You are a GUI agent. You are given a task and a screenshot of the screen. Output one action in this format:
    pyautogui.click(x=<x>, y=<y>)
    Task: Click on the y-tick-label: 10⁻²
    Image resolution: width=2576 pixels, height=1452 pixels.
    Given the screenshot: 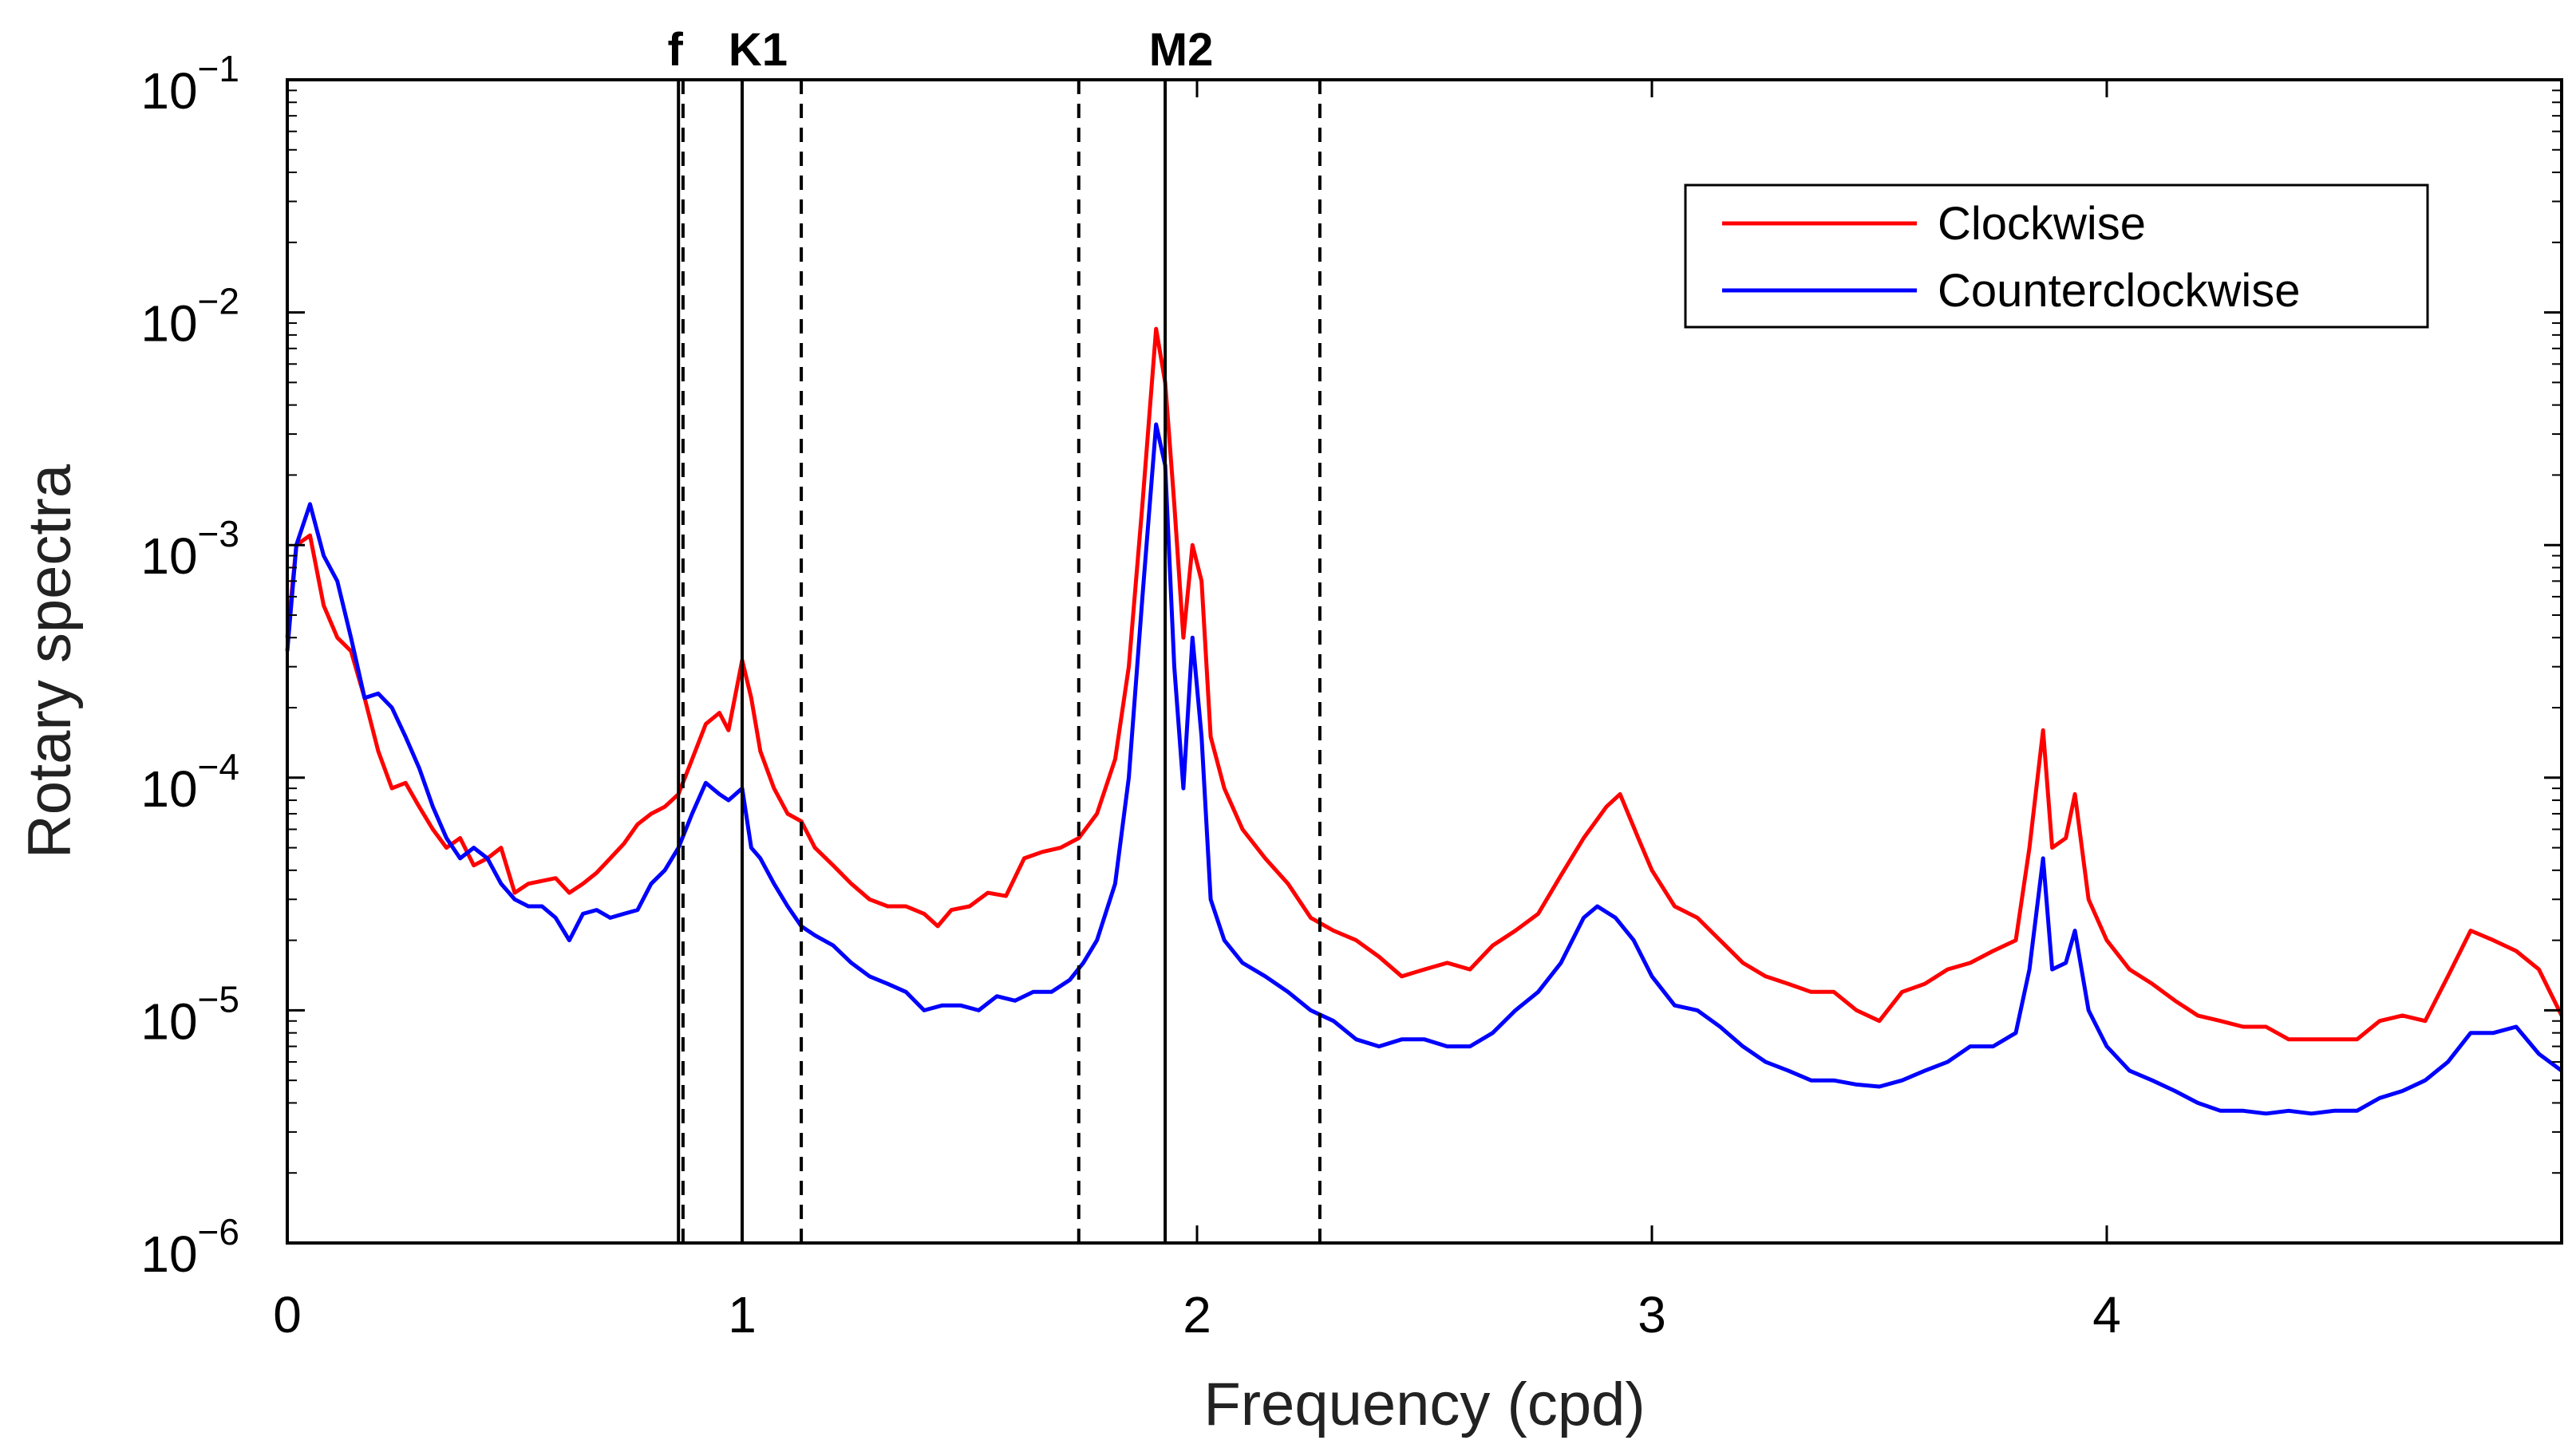 What is the action you would take?
    pyautogui.click(x=189, y=317)
    